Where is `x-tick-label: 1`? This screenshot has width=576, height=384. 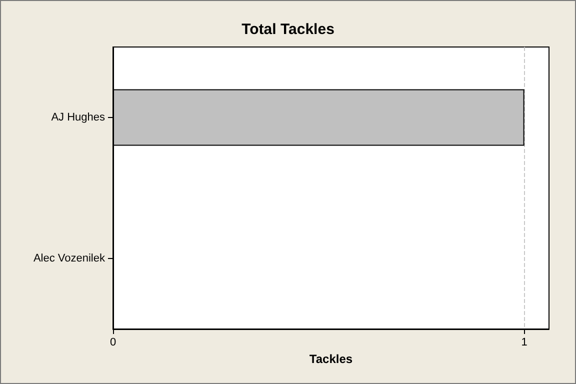 x-tick-label: 1 is located at coordinates (524, 342).